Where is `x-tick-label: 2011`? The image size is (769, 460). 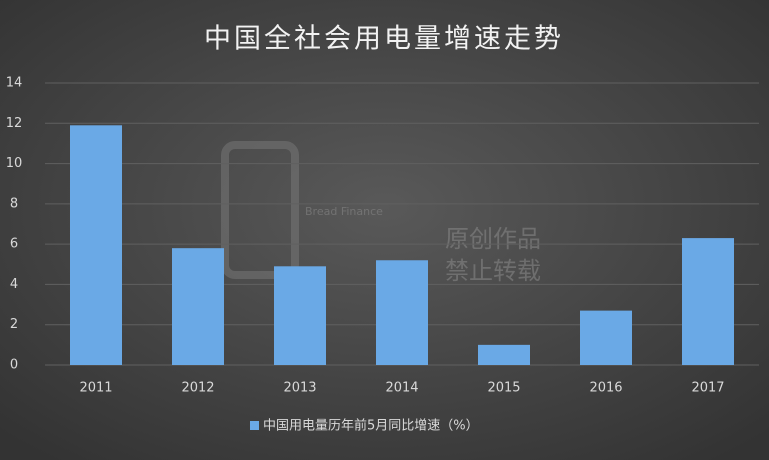
x-tick-label: 2011 is located at coordinates (95, 388).